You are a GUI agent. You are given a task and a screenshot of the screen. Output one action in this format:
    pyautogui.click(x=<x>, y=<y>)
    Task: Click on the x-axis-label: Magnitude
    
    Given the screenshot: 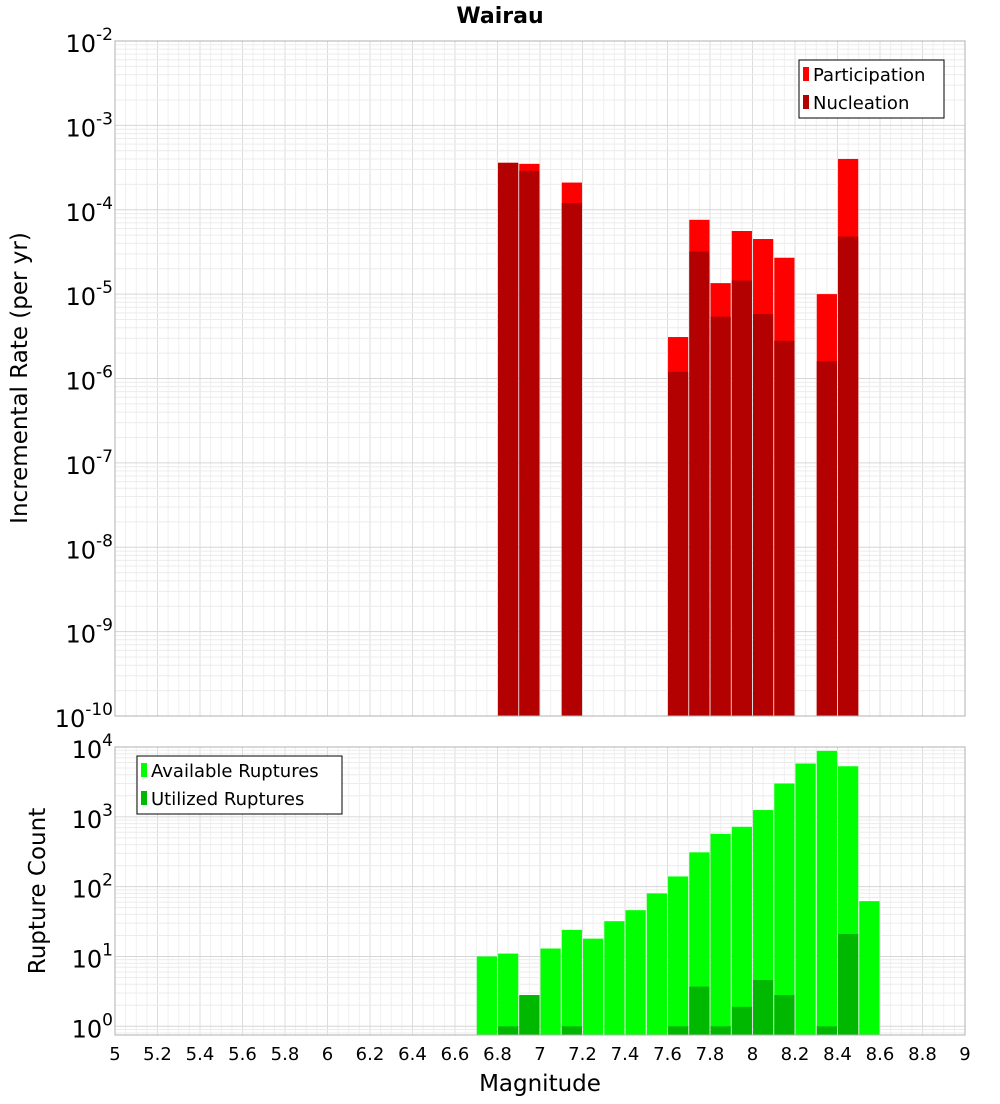 What is the action you would take?
    pyautogui.click(x=540, y=1084)
    